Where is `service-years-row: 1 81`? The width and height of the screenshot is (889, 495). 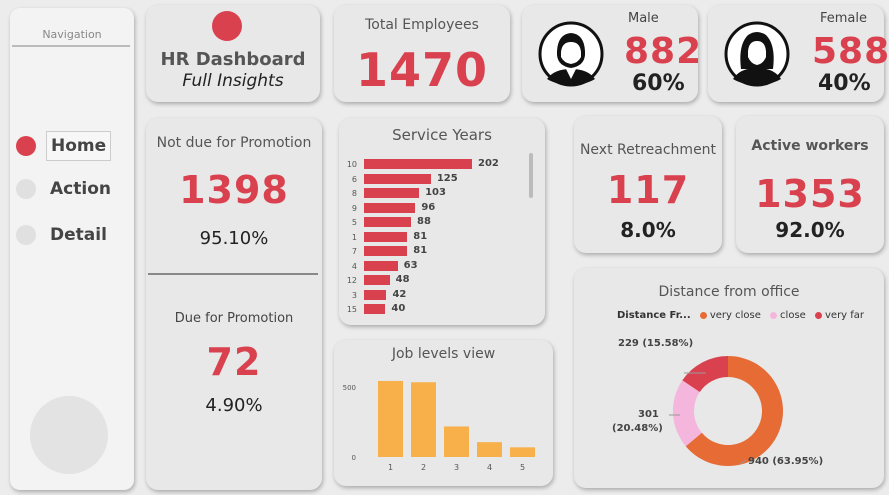
service-years-row: 1 81 is located at coordinates (434, 237).